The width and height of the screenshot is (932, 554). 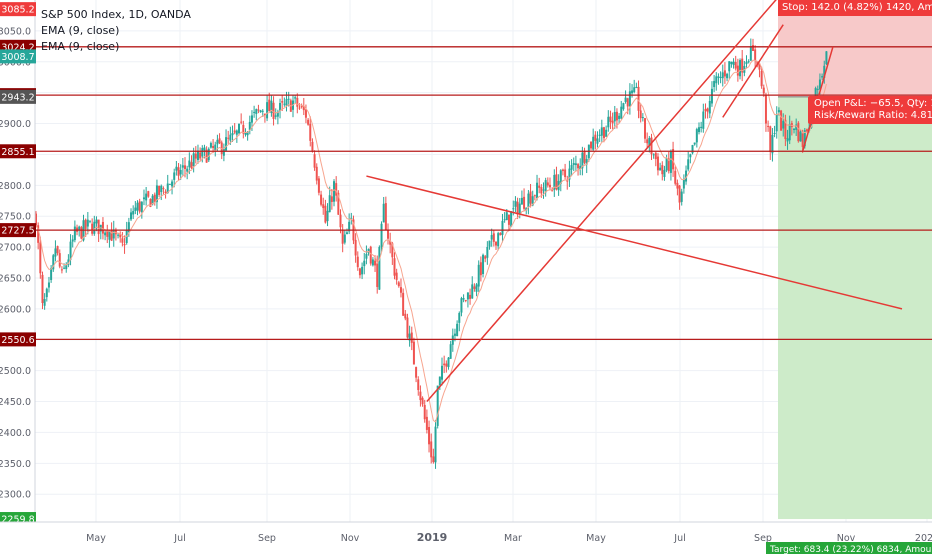 I want to click on time-tick-label: May, so click(x=96, y=538).